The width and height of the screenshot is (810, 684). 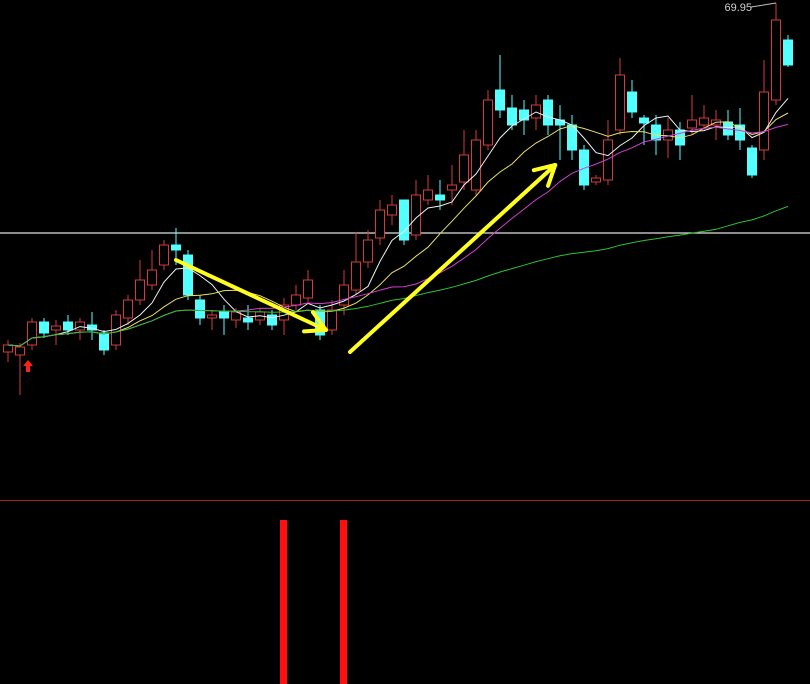 What do you see at coordinates (738, 8) in the screenshot?
I see `high-price-label: 69.95` at bounding box center [738, 8].